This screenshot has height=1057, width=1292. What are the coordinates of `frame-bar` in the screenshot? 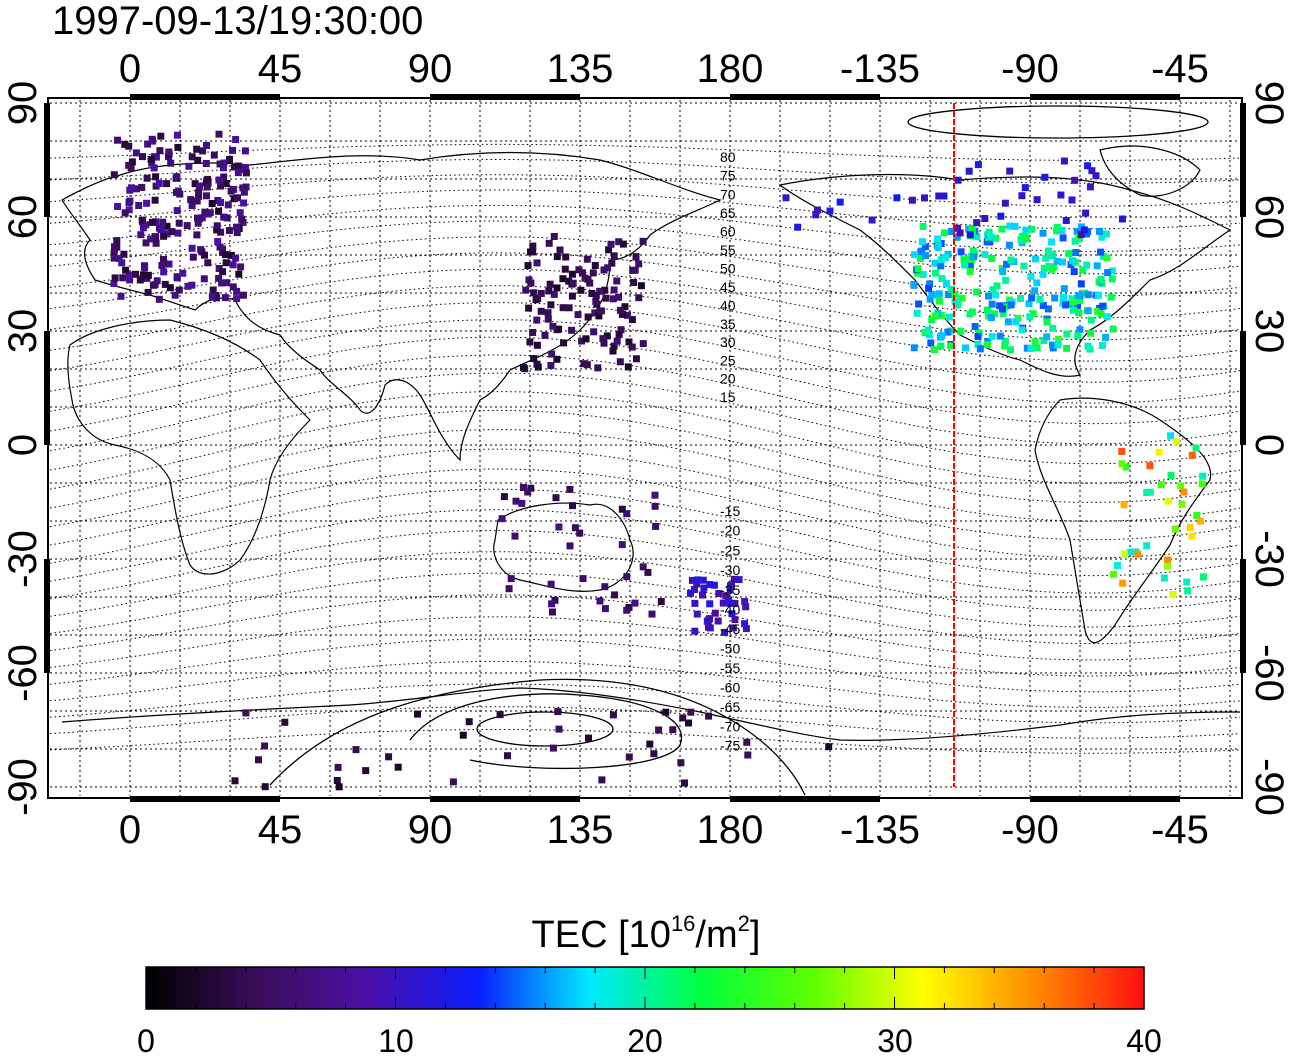 It's located at (47, 388).